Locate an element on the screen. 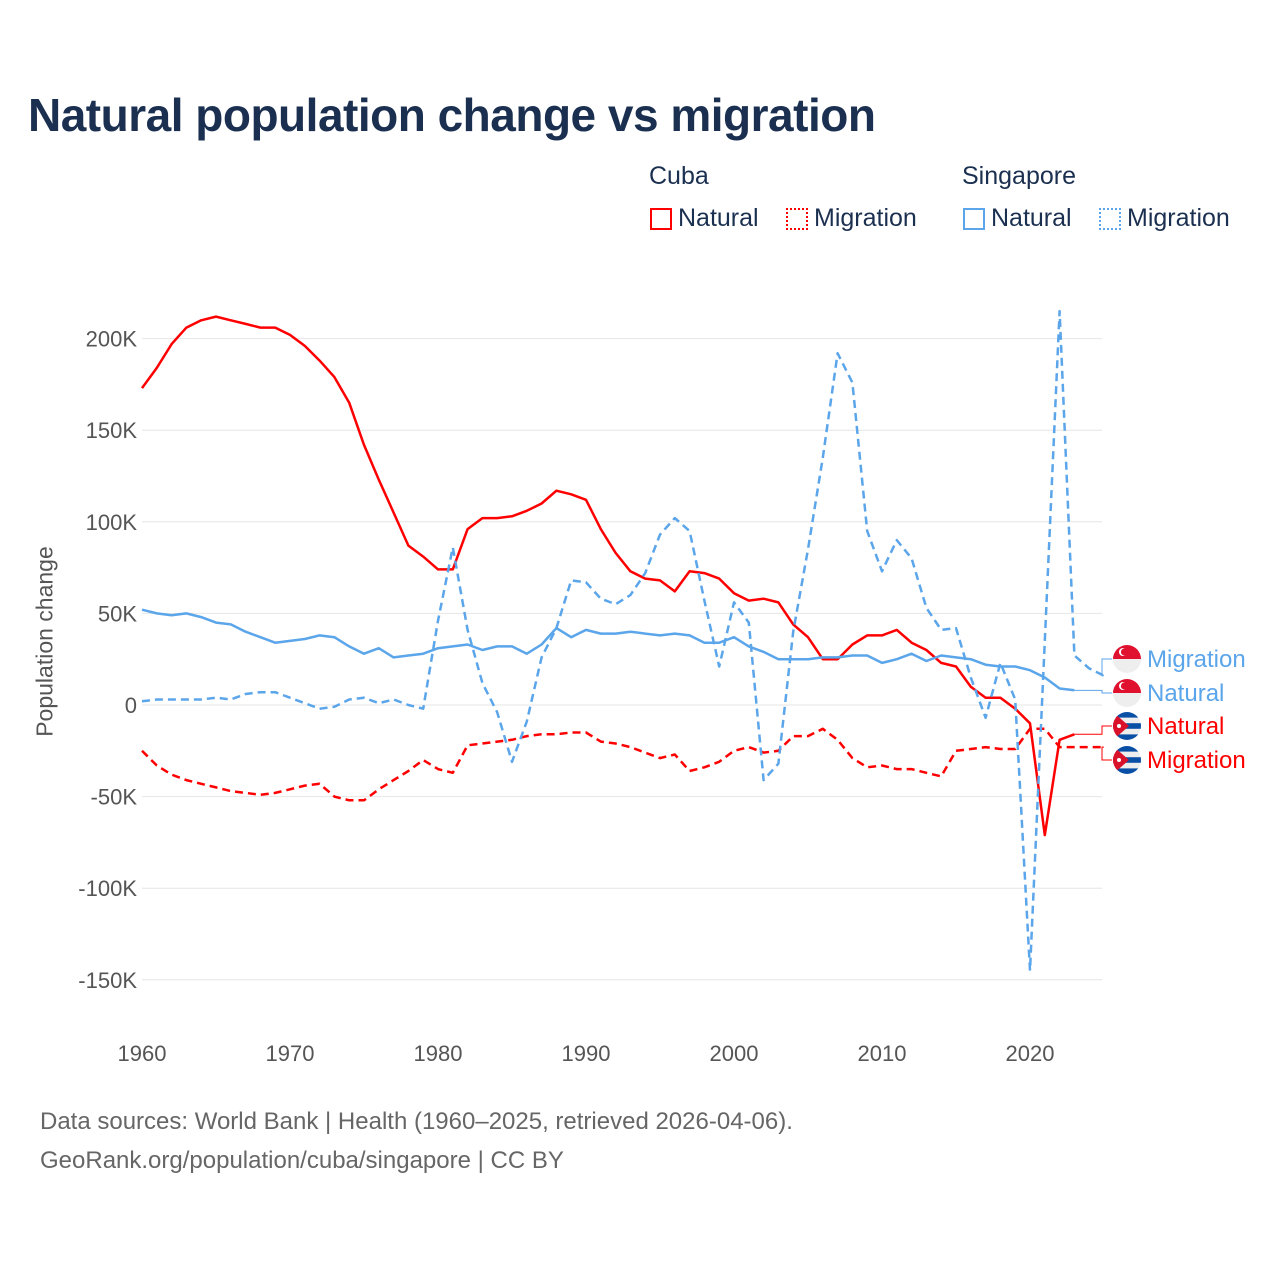 This screenshot has width=1280, height=1280. x-tick-label: 2000 is located at coordinates (734, 1053).